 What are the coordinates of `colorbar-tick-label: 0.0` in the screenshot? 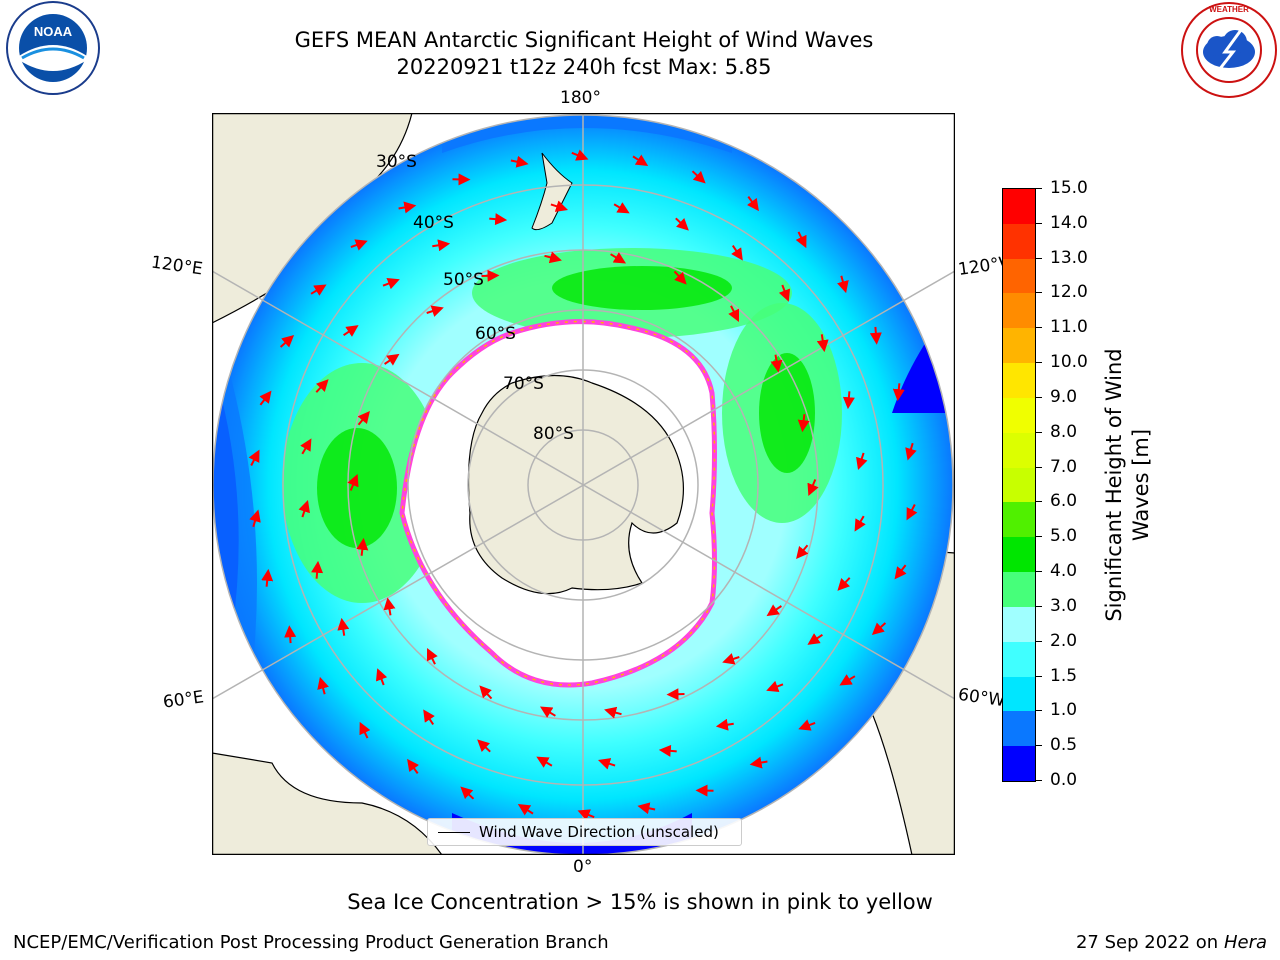 It's located at (1056, 780).